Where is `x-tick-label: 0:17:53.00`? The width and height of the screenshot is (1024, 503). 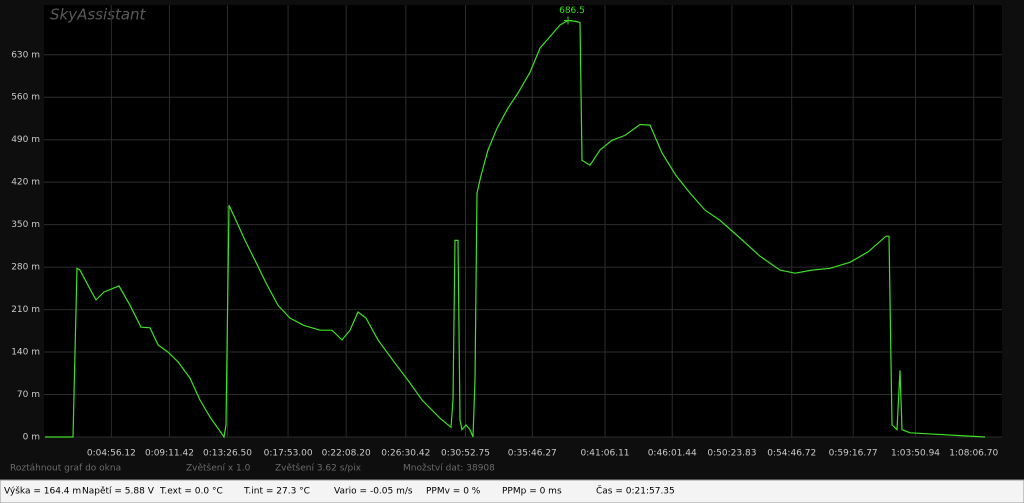 x-tick-label: 0:17:53.00 is located at coordinates (288, 454).